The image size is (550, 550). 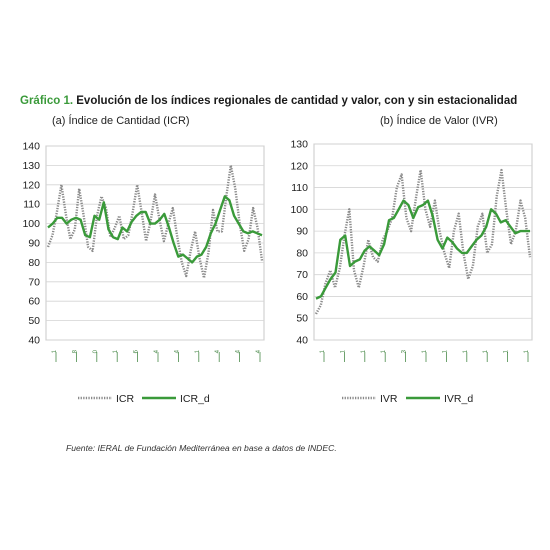 I want to click on legend-label: IVR_d, so click(x=458, y=399).